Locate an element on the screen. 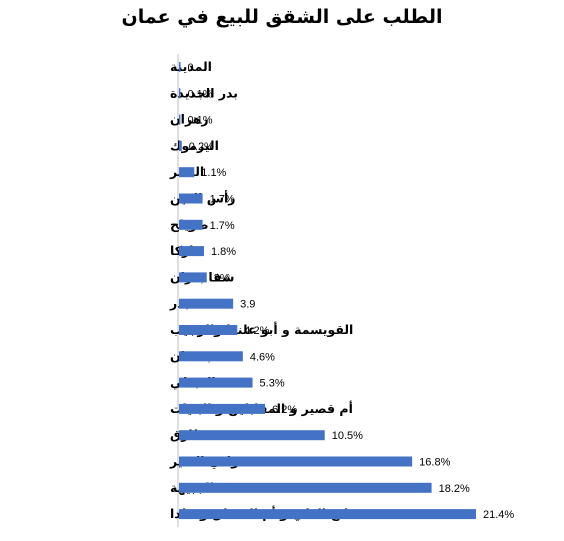 The image size is (564, 541). category-label: بدر الجديدة is located at coordinates (204, 92).